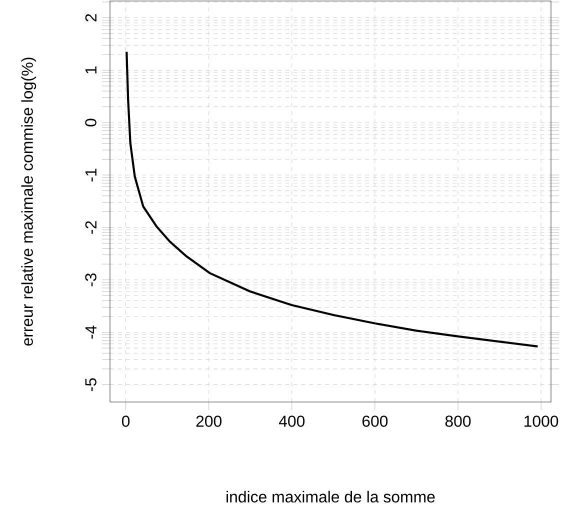 The width and height of the screenshot is (576, 512). Describe the element at coordinates (90, 122) in the screenshot. I see `y-tick-label: 0` at that location.